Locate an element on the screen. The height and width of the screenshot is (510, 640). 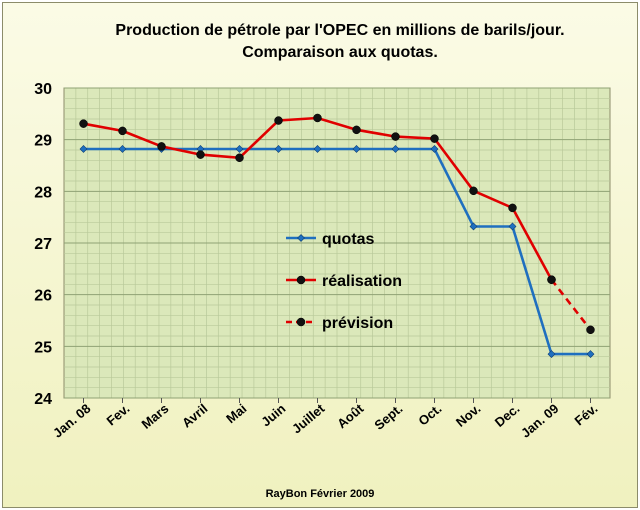
x-tick-label: Avril is located at coordinates (194, 416).